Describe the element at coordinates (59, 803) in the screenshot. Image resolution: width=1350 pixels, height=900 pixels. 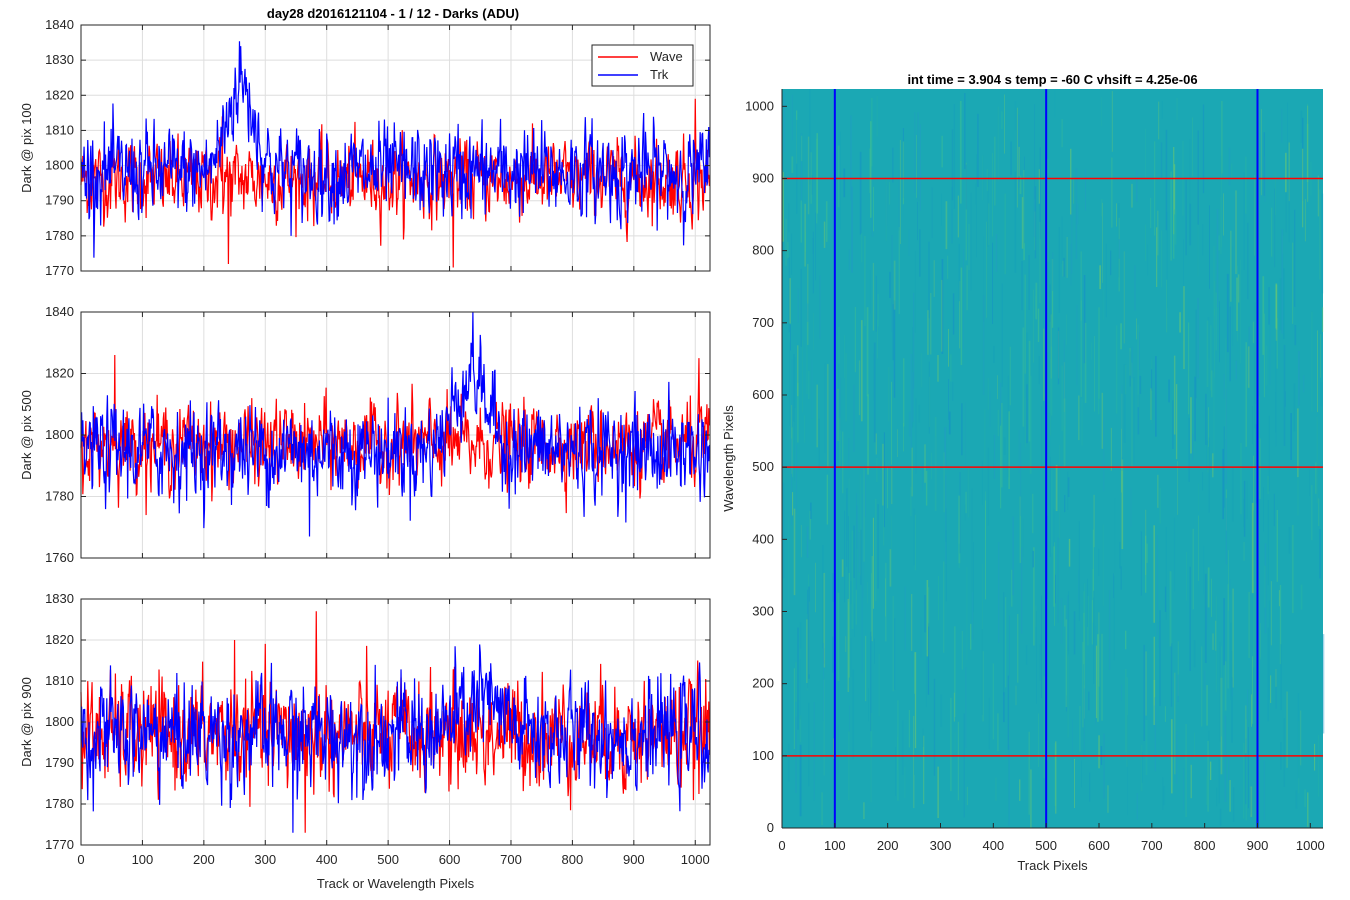
I see `y-tick-label: 1780` at that location.